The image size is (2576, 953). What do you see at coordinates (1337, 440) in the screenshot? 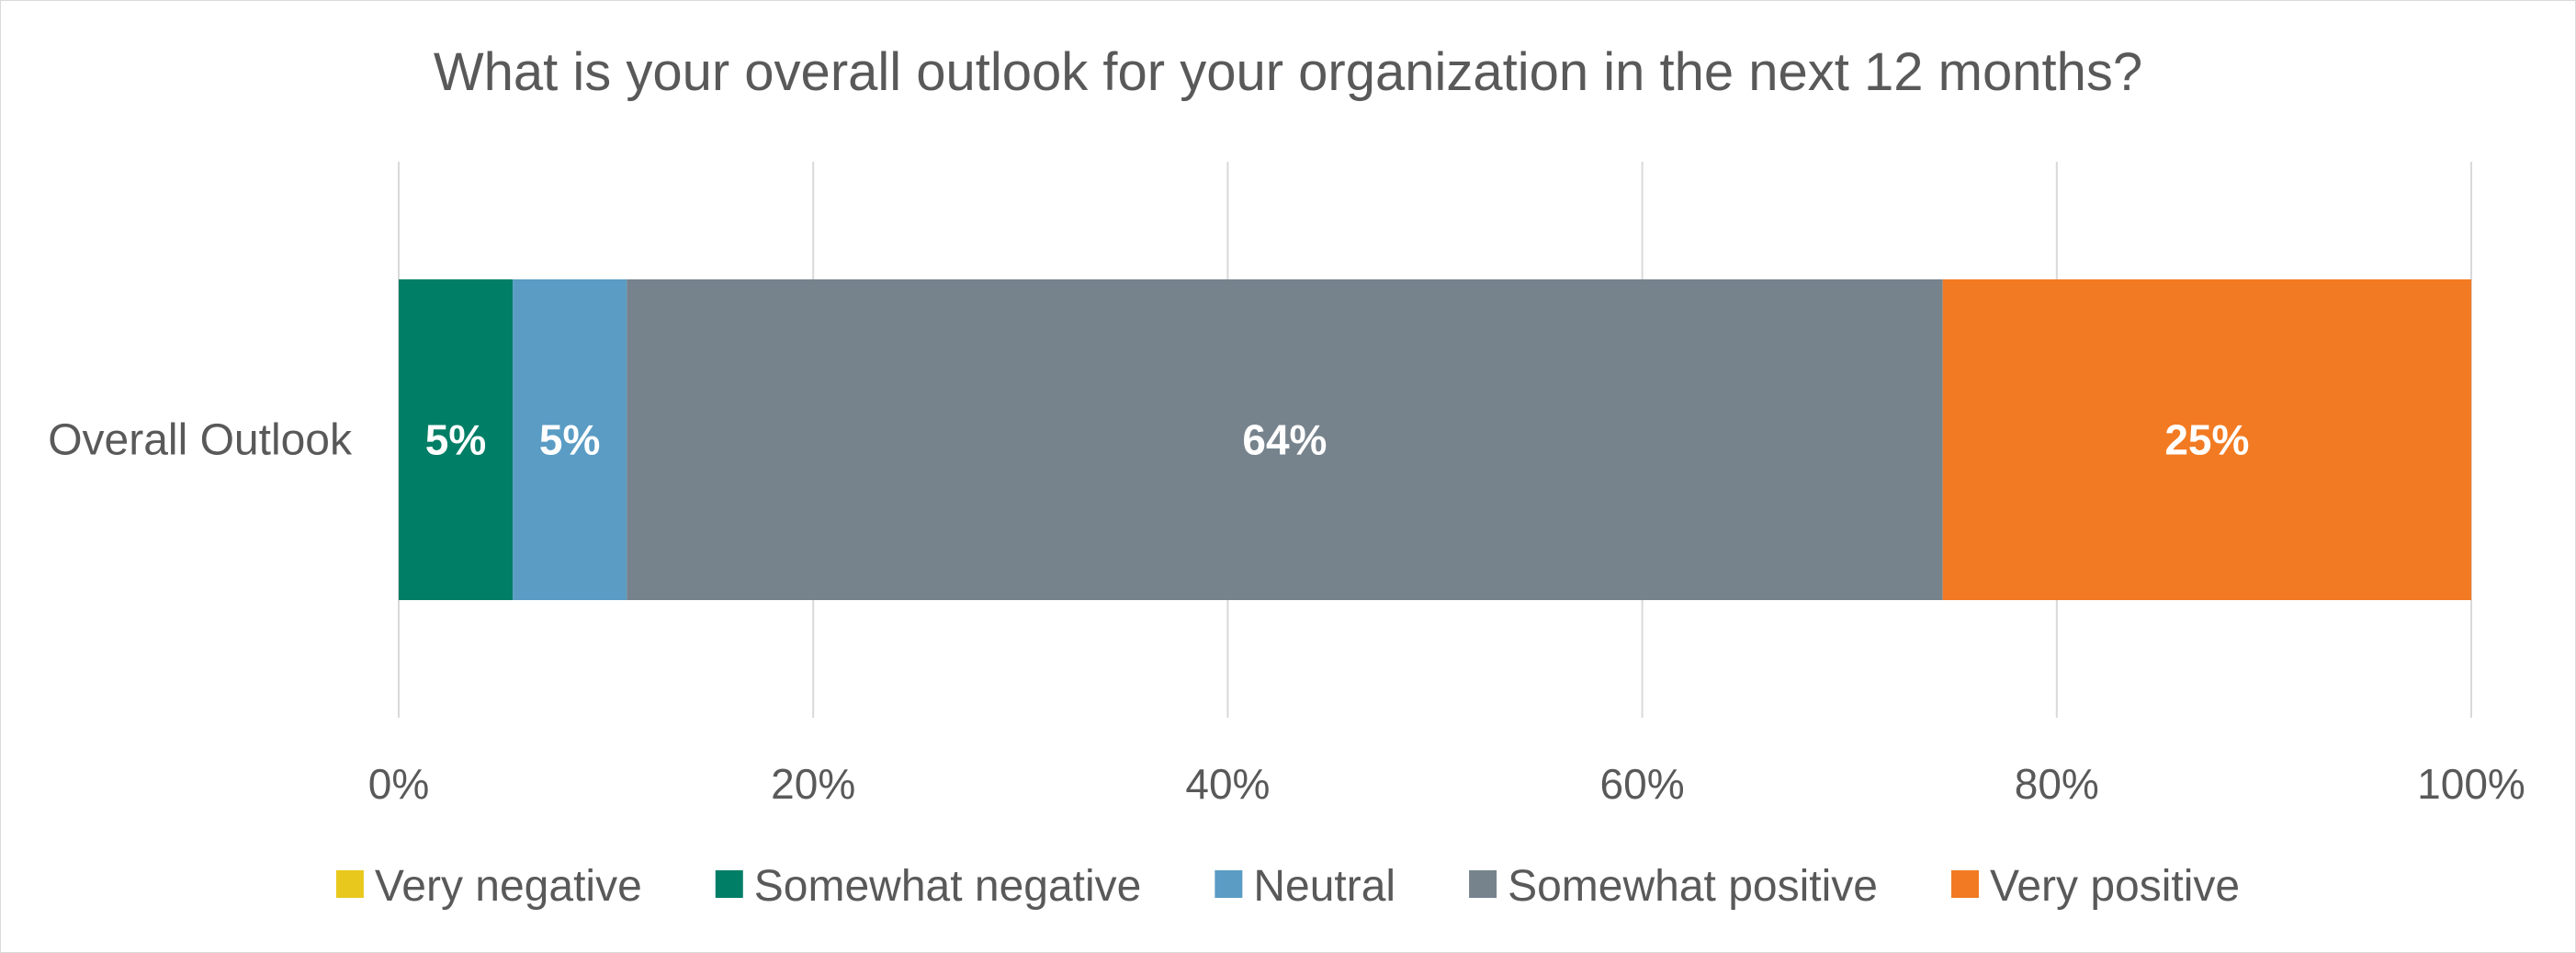
I see `data-labels: 5% 5% 64% 25%` at bounding box center [1337, 440].